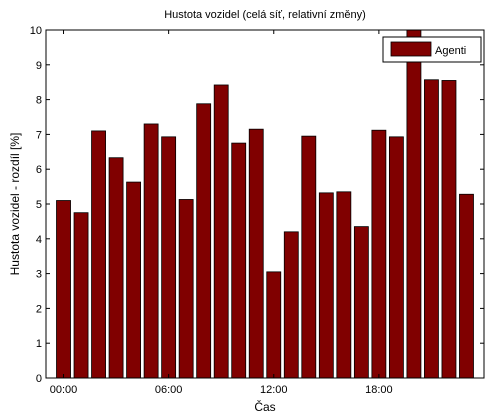  What do you see at coordinates (39, 66) in the screenshot?
I see `y-tick-label-9: 9` at bounding box center [39, 66].